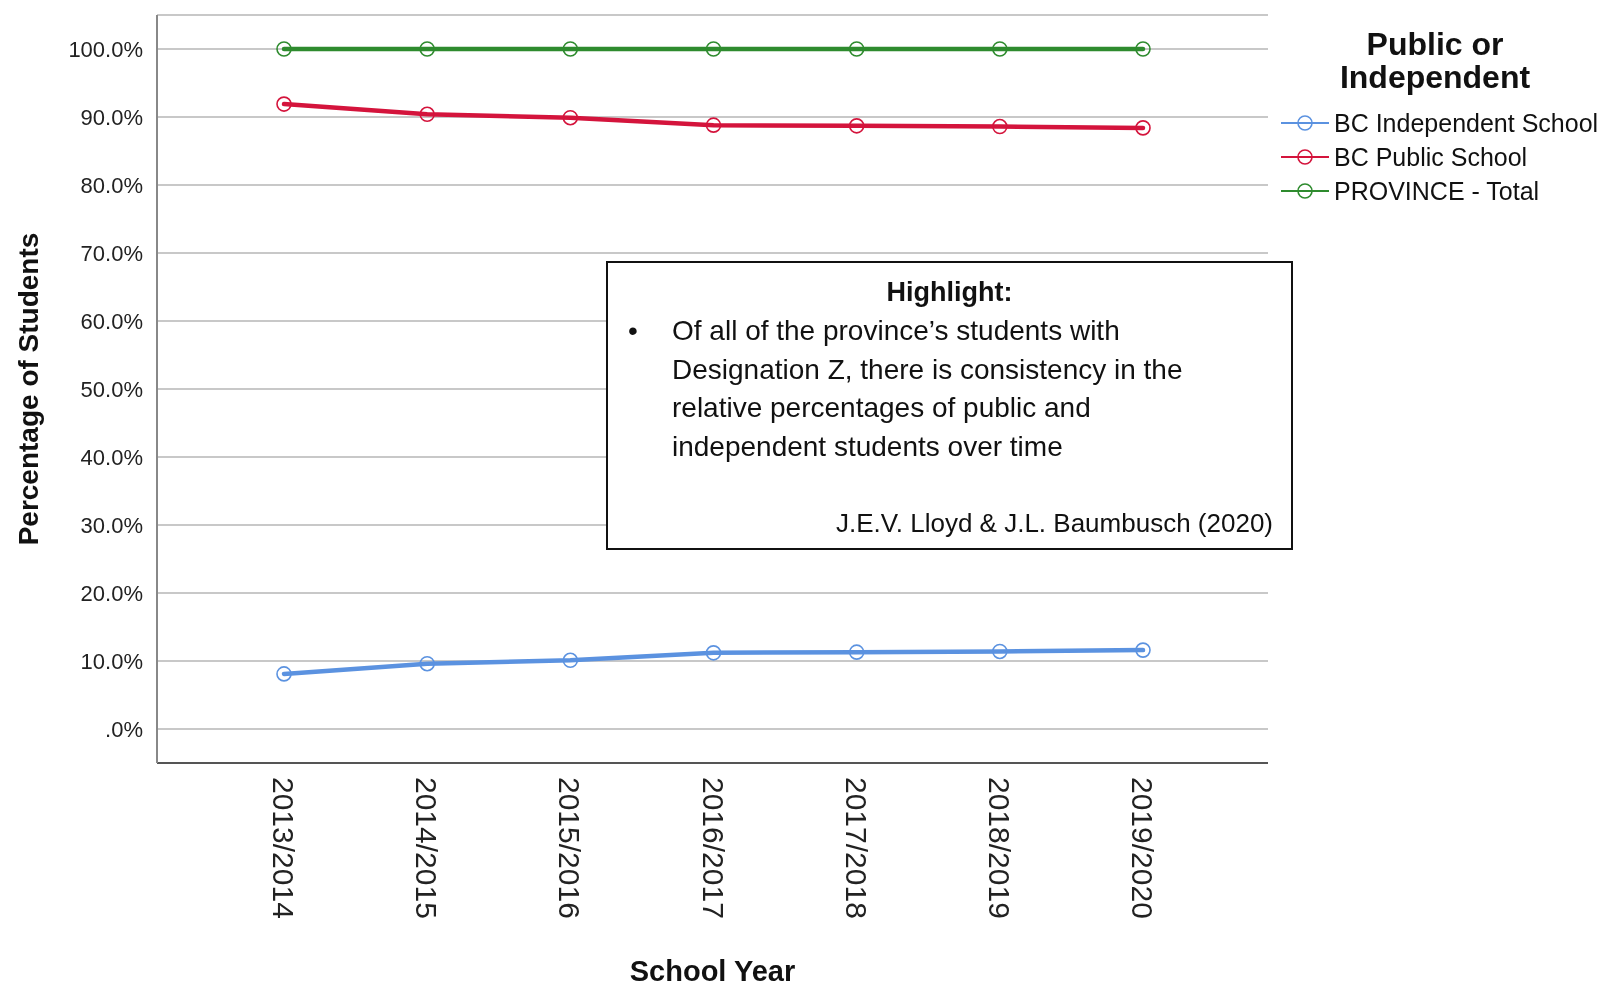 The width and height of the screenshot is (1610, 990). Describe the element at coordinates (111, 525) in the screenshot. I see `y-tick-label: 30.0%` at that location.